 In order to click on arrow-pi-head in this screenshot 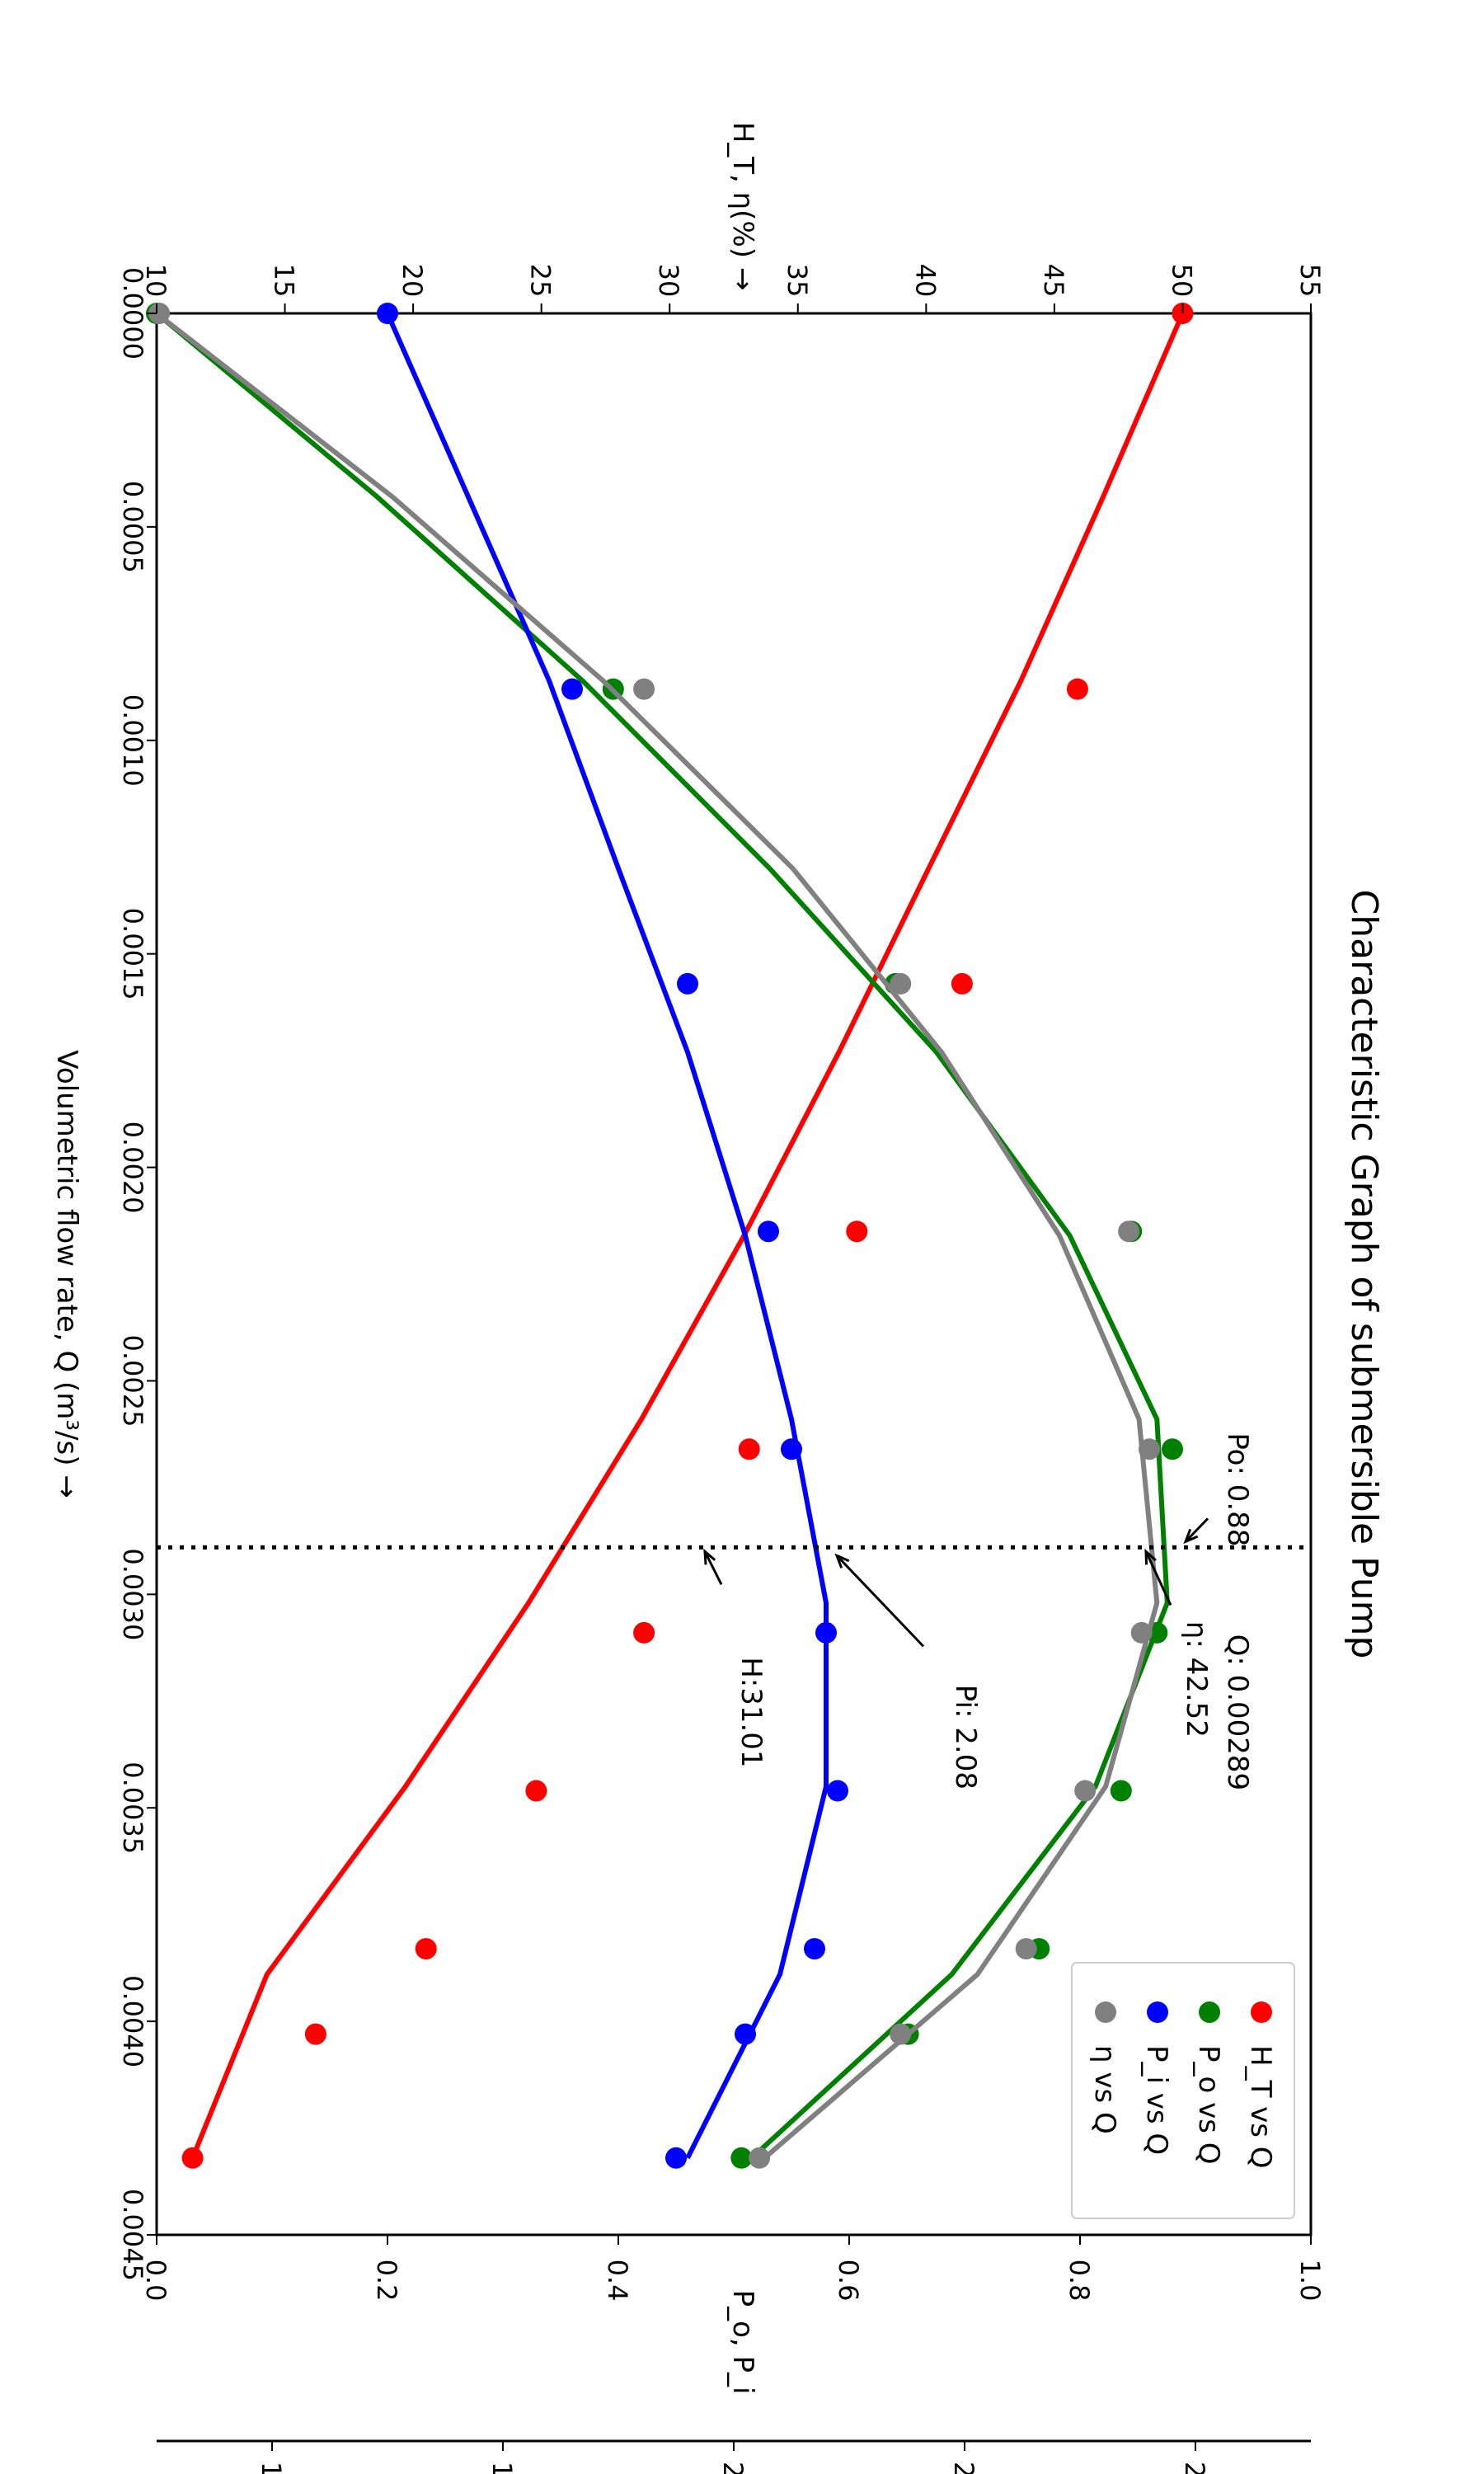, I will do `click(842, 1561)`.